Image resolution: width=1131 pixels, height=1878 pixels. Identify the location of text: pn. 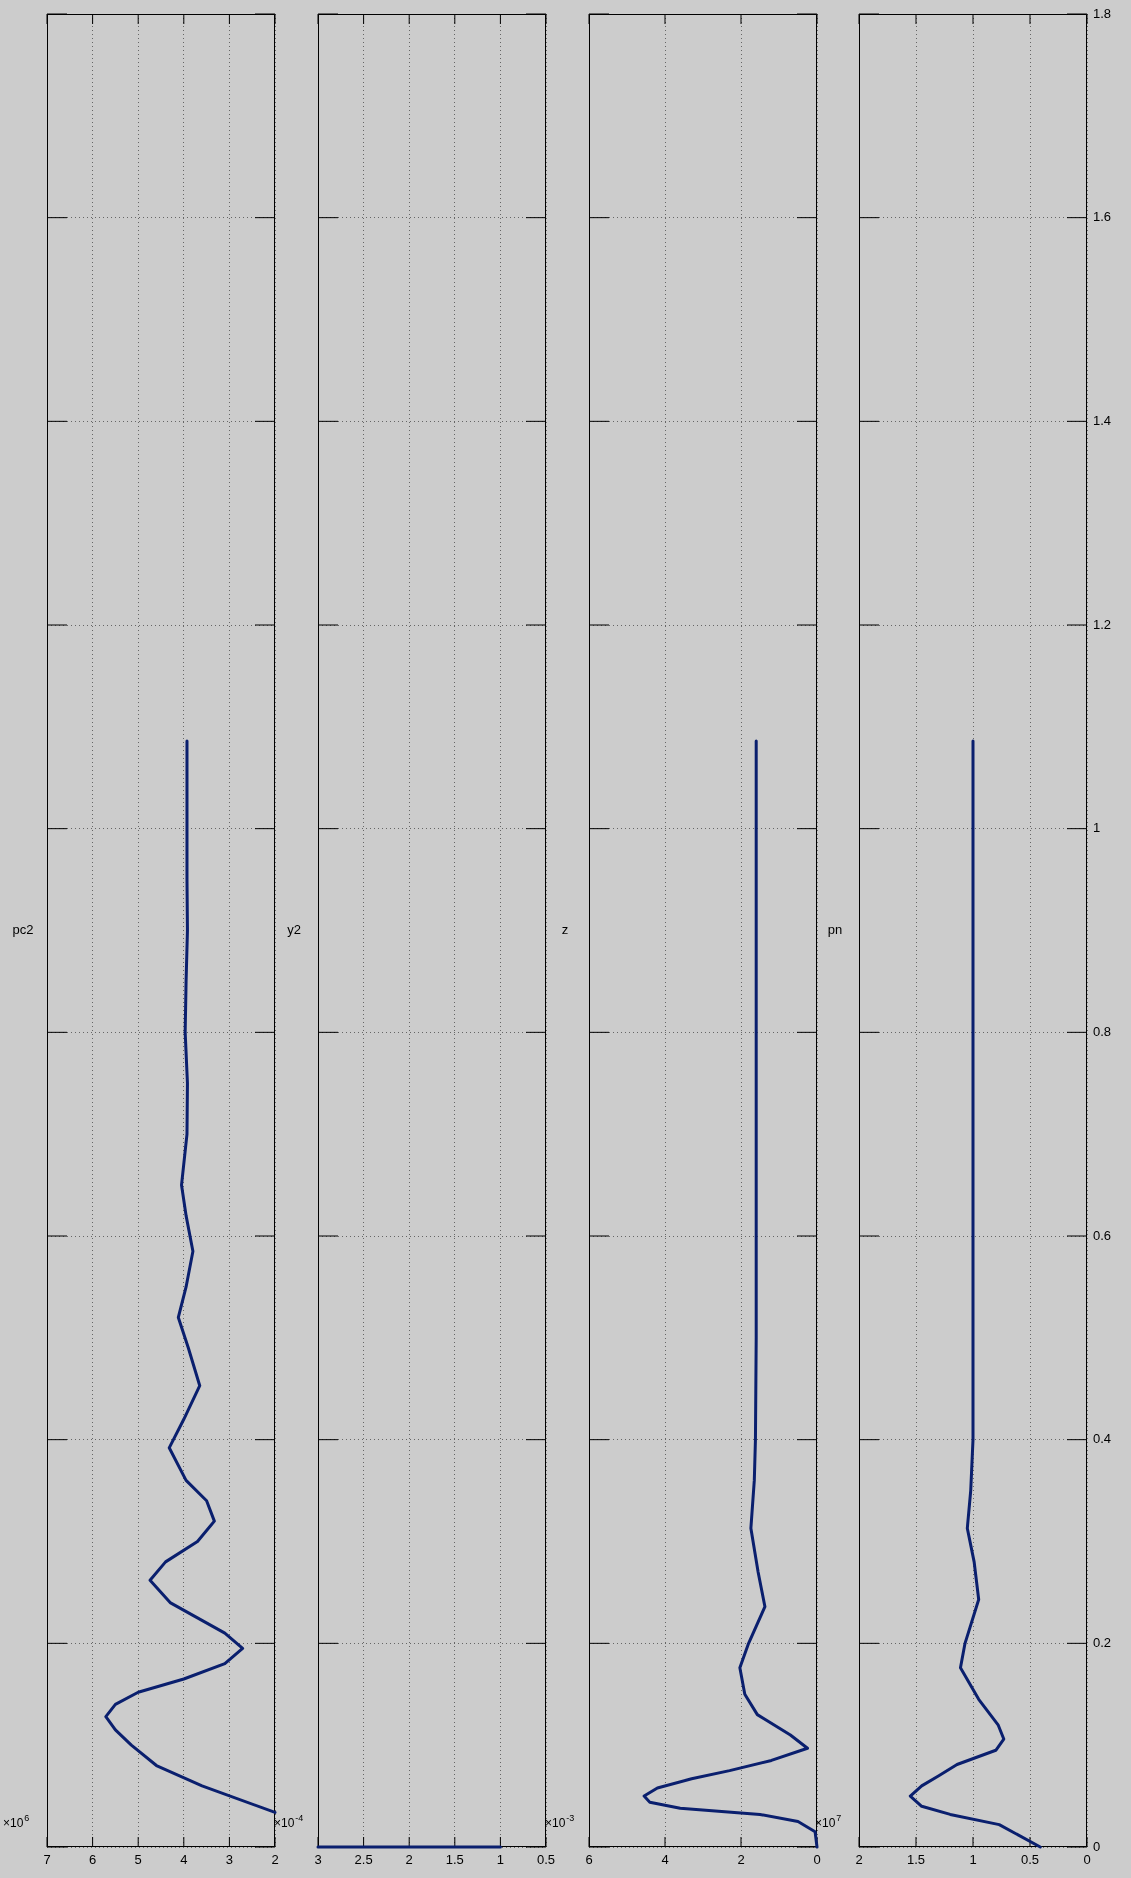
(835, 930).